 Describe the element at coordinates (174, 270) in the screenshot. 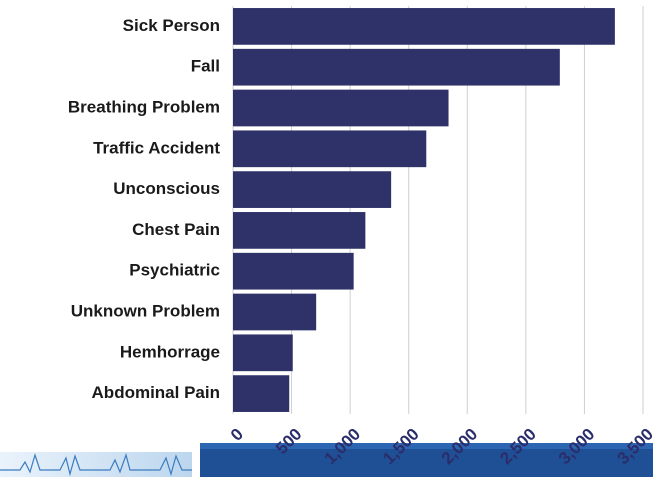

I see `y-tick-label: Psychiatric` at that location.